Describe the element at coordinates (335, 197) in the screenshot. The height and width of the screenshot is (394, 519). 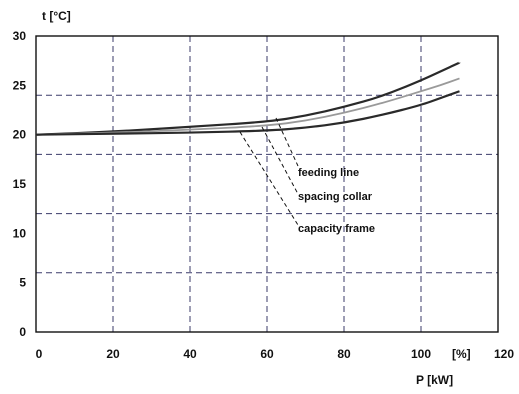
I see `series-annotation-label: spacing collar` at that location.